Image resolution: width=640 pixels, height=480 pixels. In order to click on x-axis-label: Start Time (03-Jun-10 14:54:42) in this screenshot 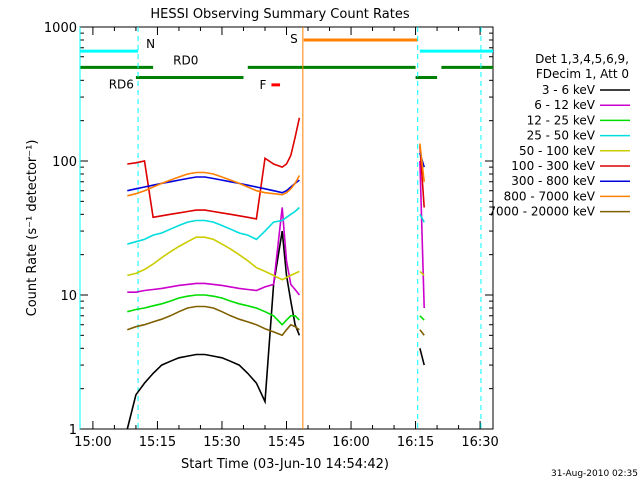, I will do `click(285, 464)`.